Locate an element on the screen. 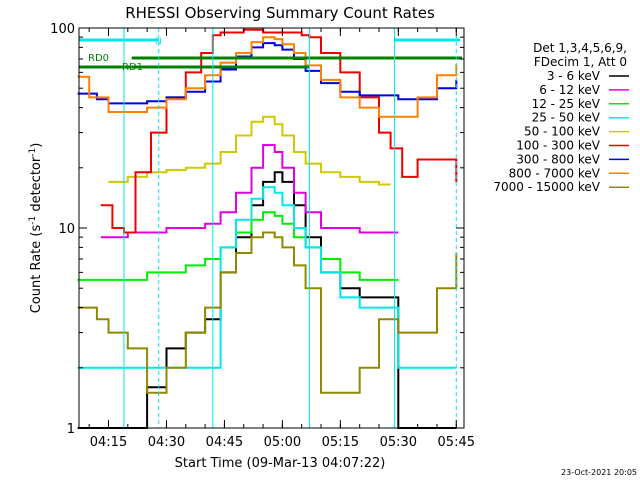 The height and width of the screenshot is (484, 640). x-tick-label-3: 04:45 is located at coordinates (224, 442).